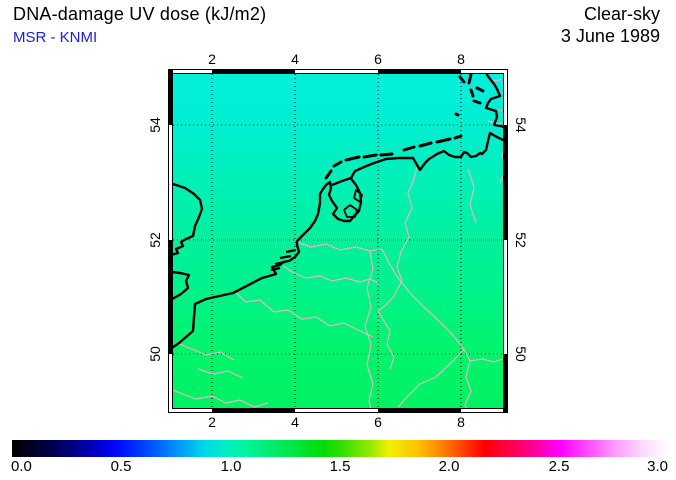  I want to click on colorbar-label-0: 0.0, so click(21, 466).